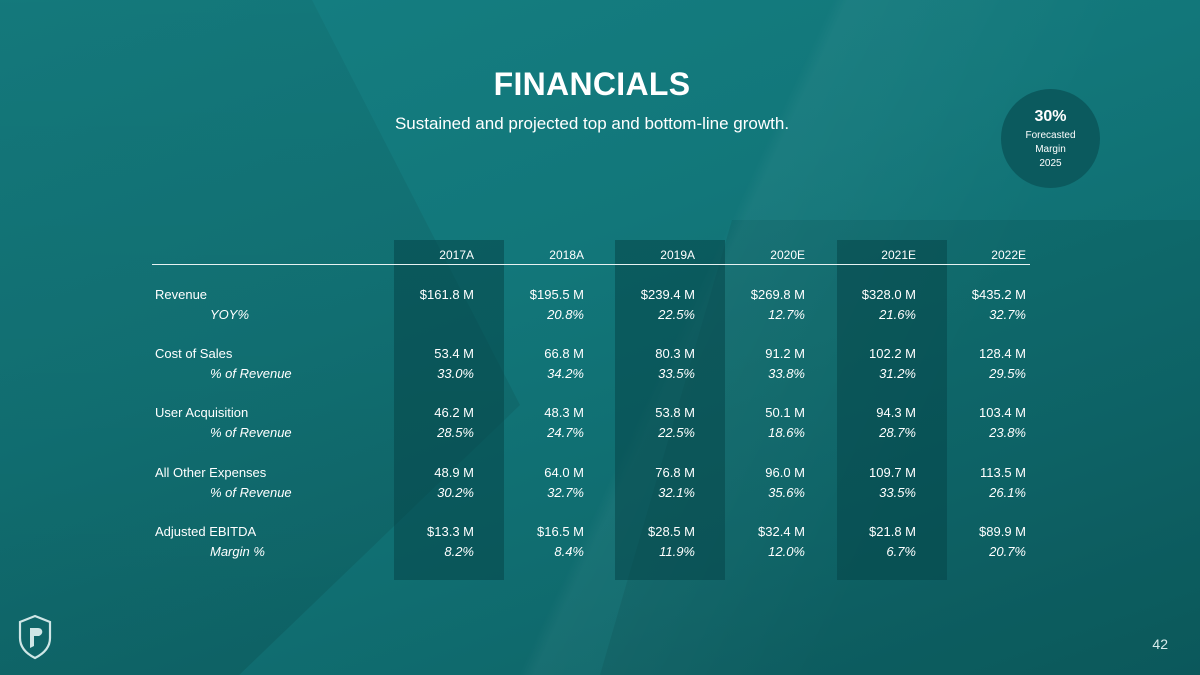  I want to click on table-cell: 66.8 M, so click(564, 353).